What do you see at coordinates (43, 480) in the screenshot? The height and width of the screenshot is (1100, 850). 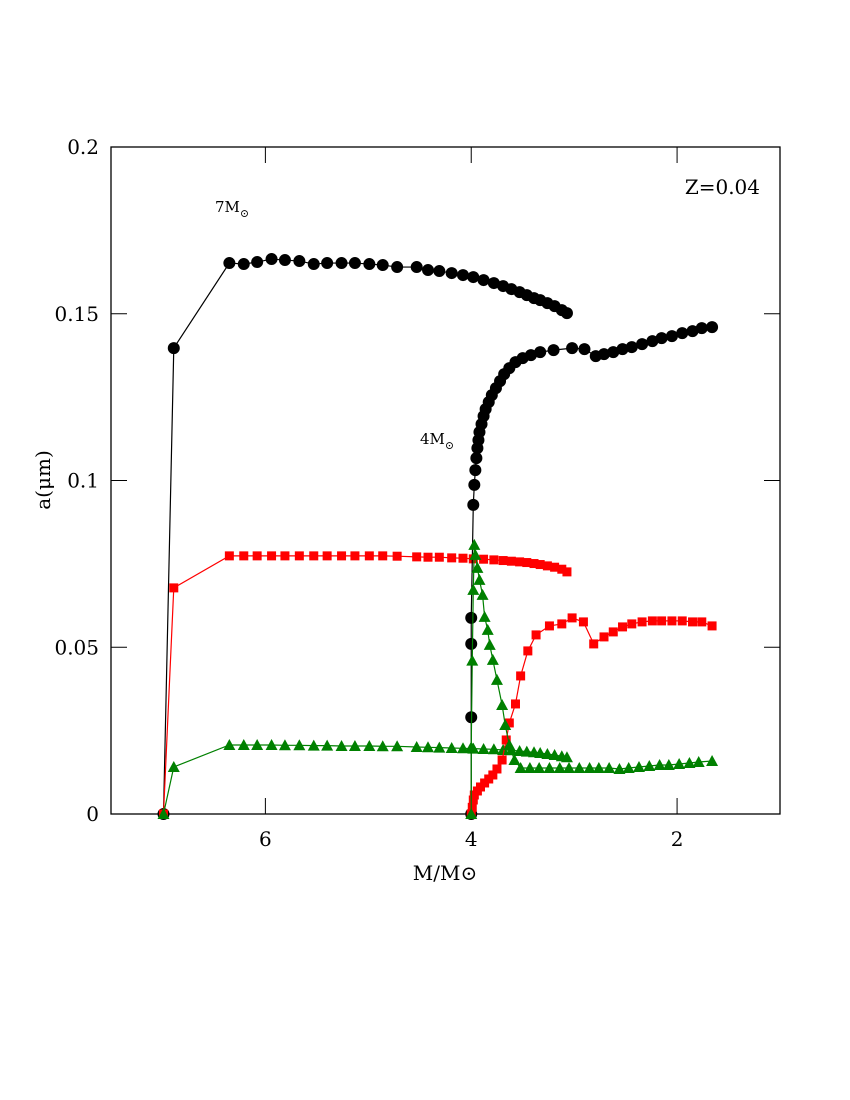 I see `y-axis-label: a(μm)` at bounding box center [43, 480].